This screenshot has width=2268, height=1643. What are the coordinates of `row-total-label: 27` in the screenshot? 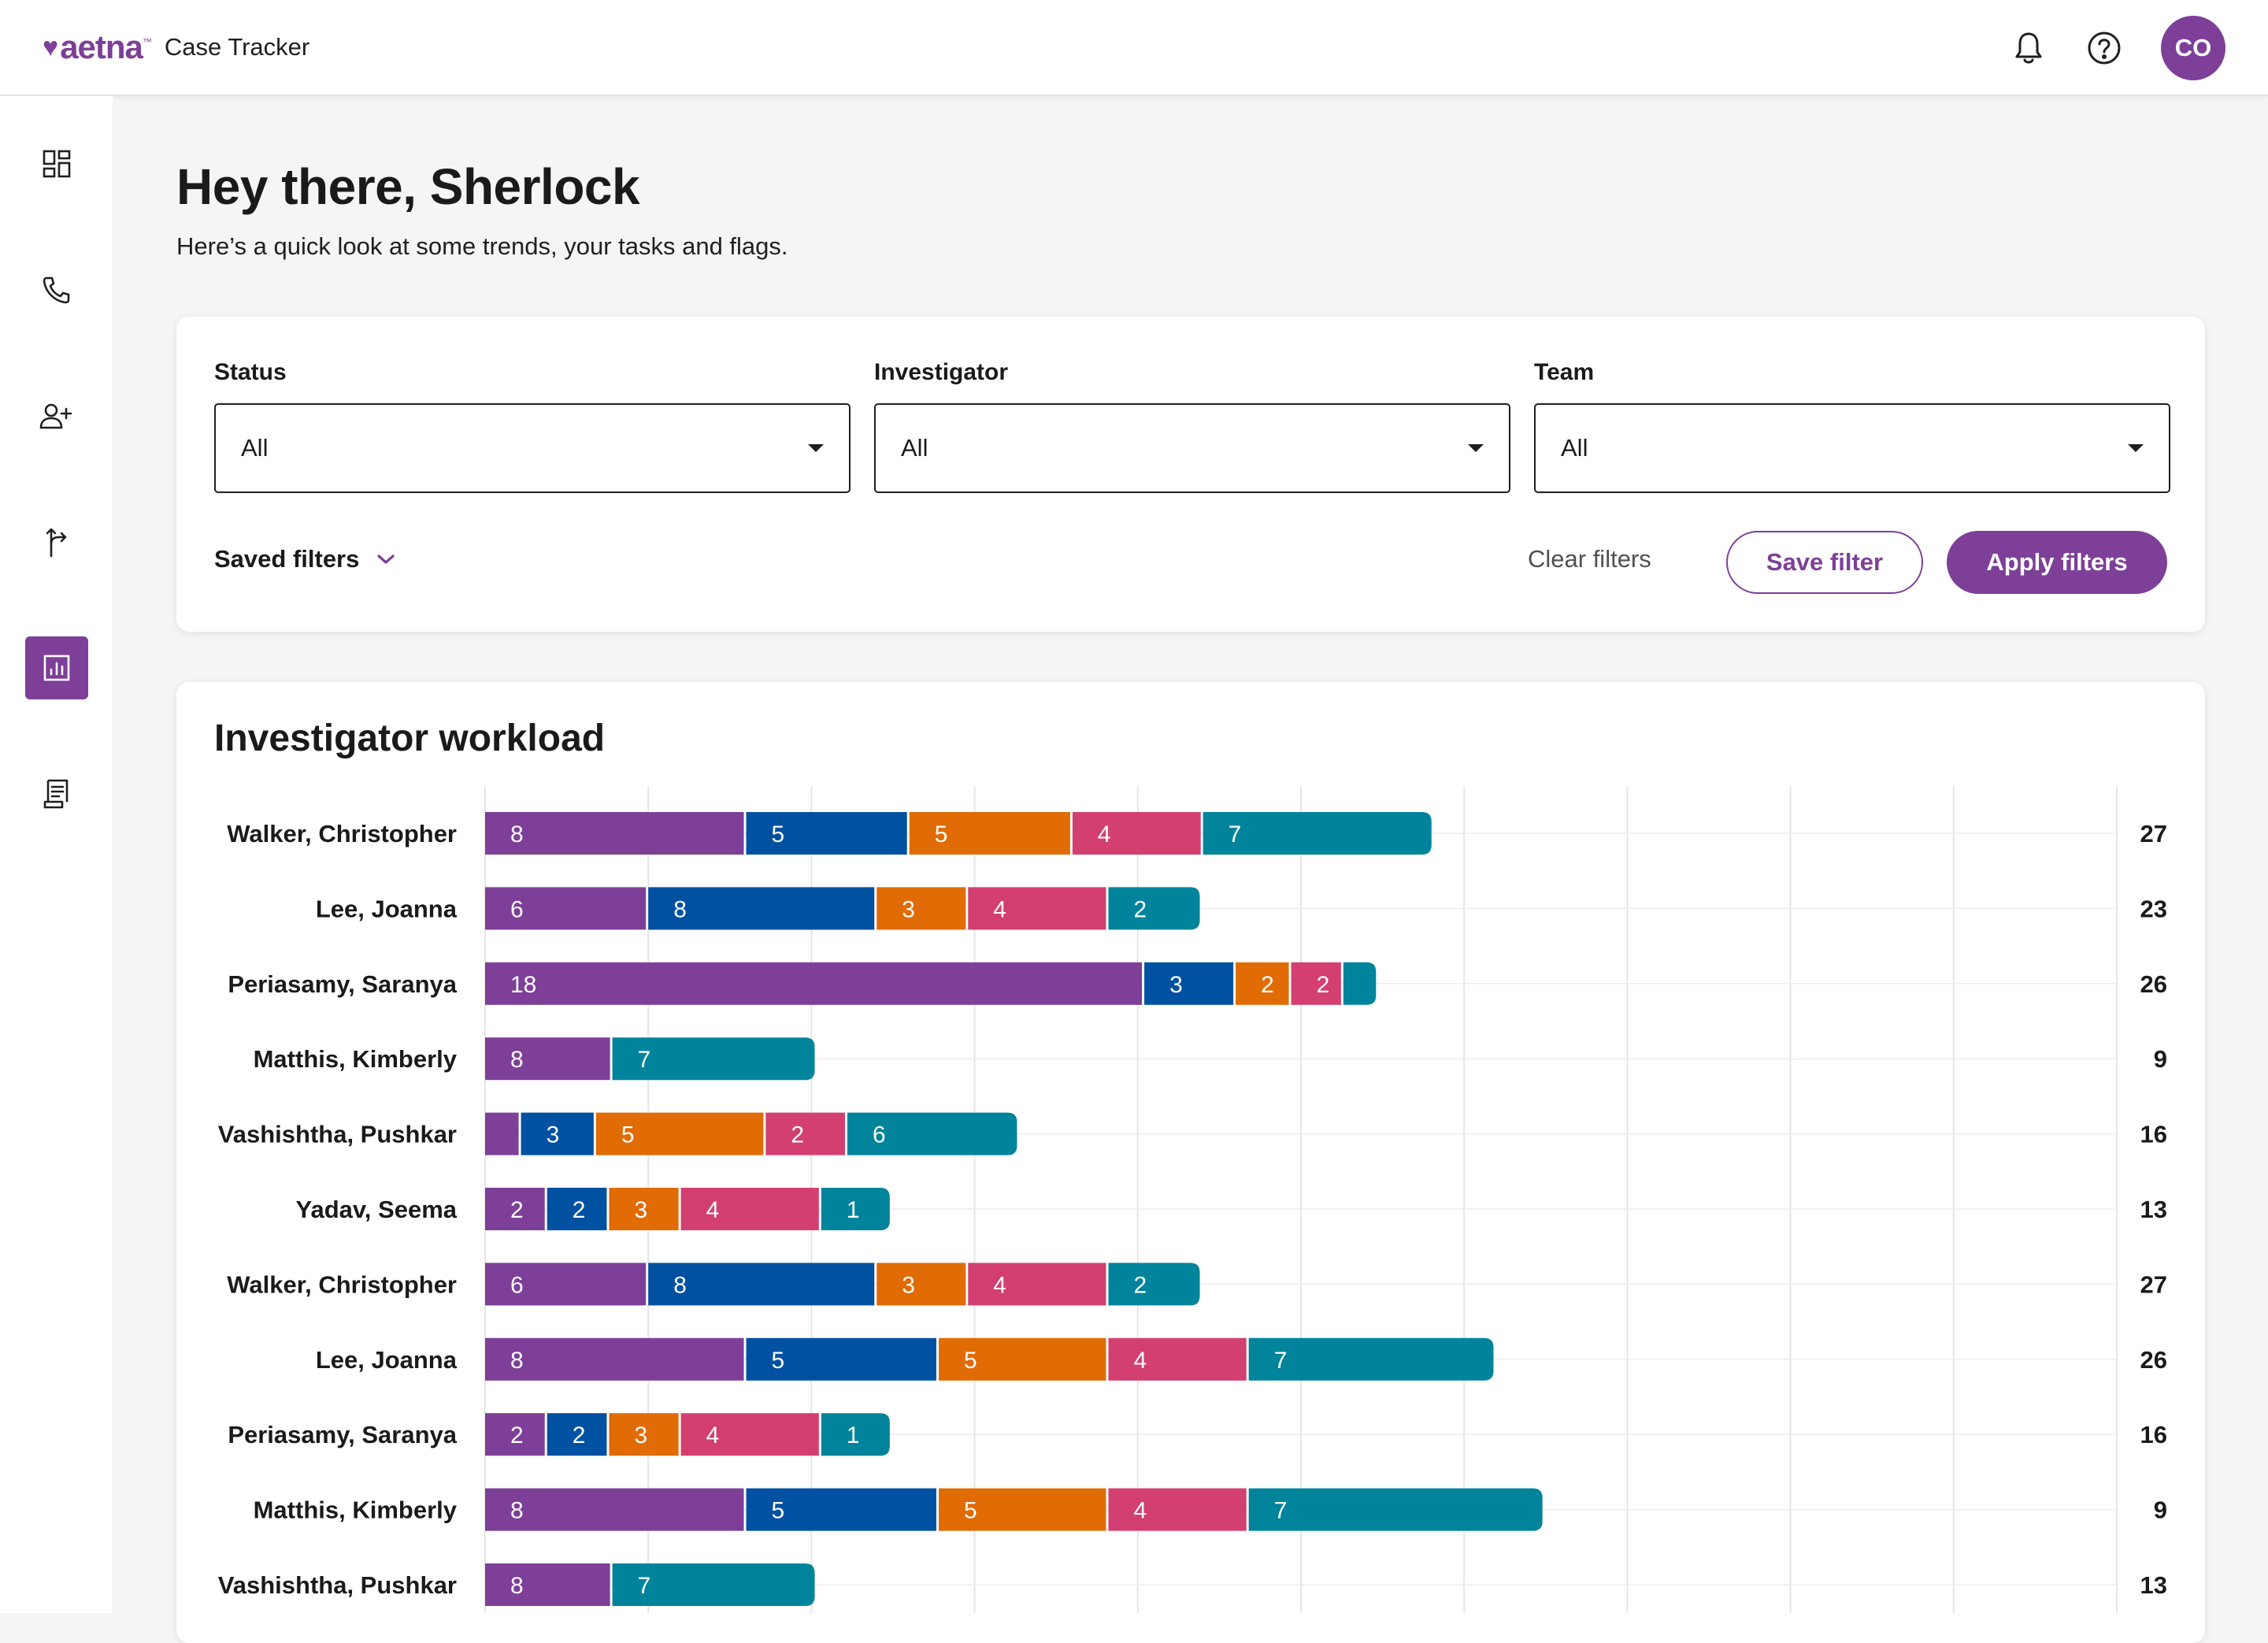 It's located at (2153, 833).